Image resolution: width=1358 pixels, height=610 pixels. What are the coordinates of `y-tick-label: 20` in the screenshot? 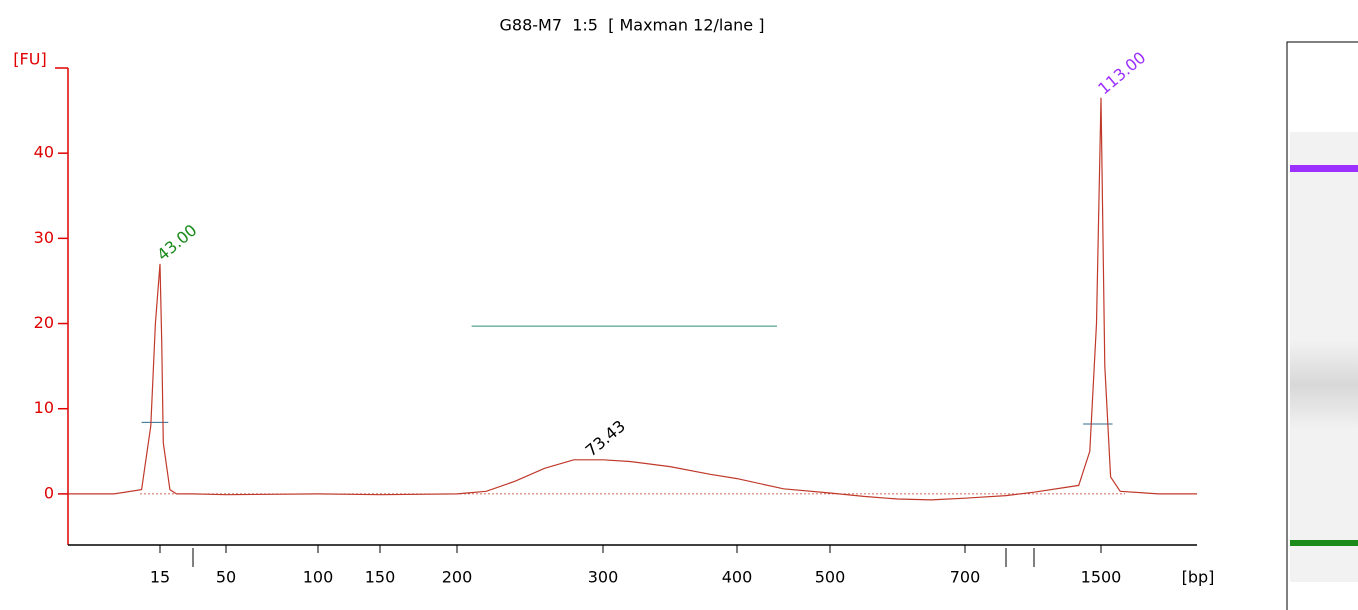 It's located at (44, 322).